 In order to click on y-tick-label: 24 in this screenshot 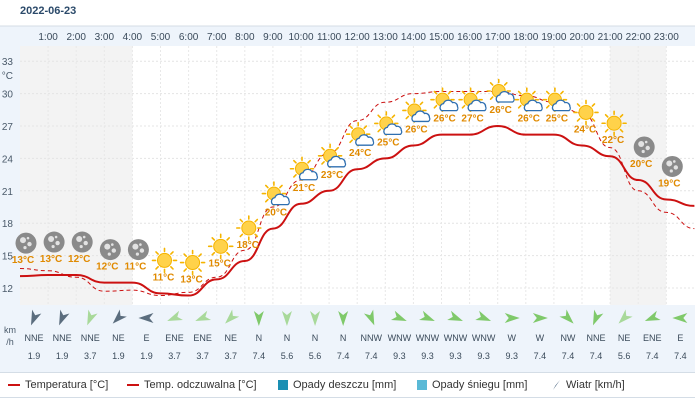, I will do `click(8, 159)`.